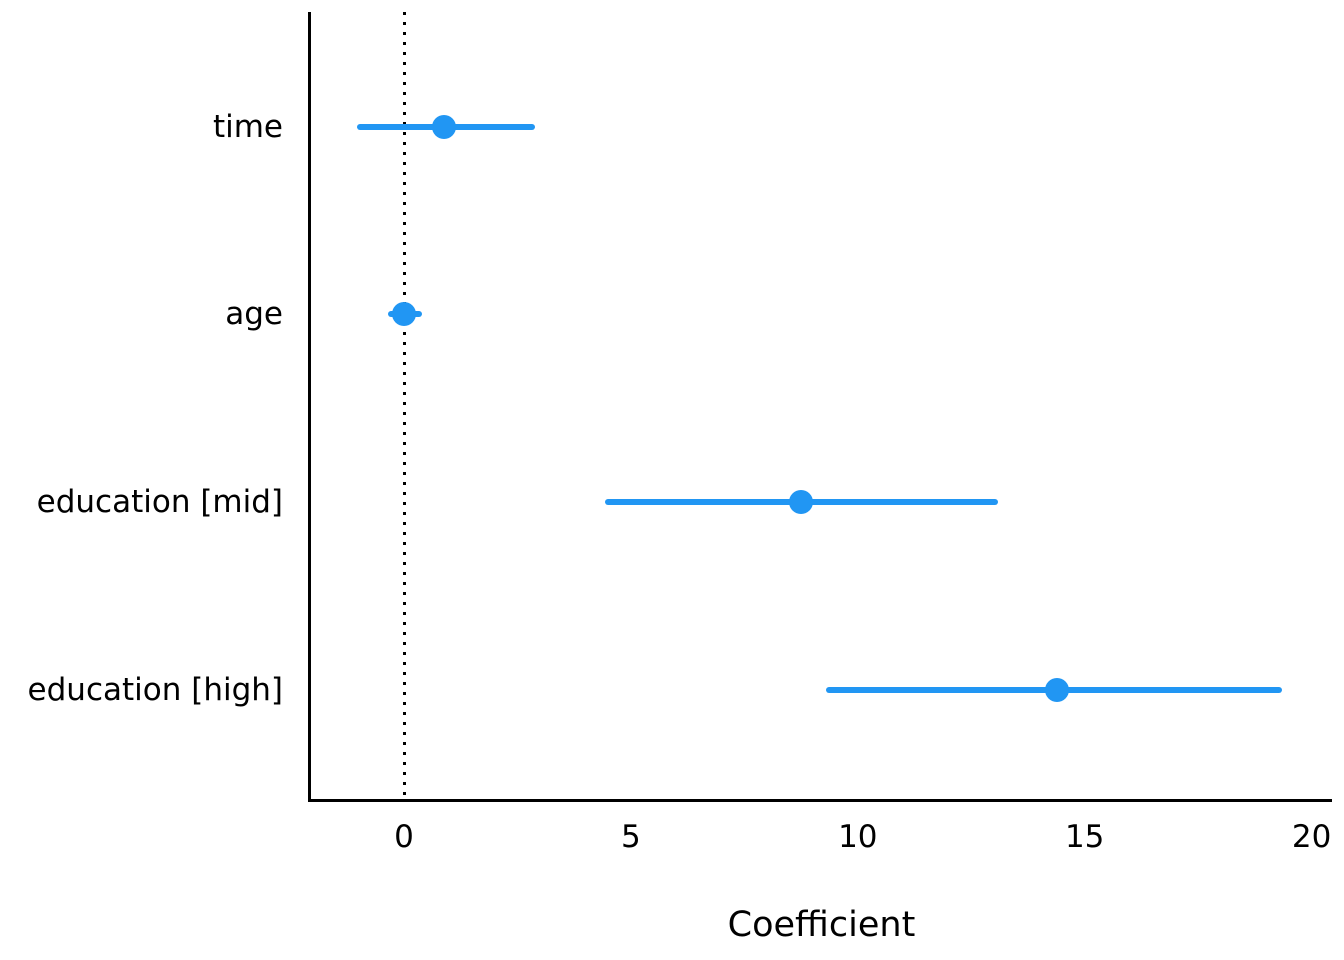  Describe the element at coordinates (254, 314) in the screenshot. I see `y-tick-label: age` at that location.